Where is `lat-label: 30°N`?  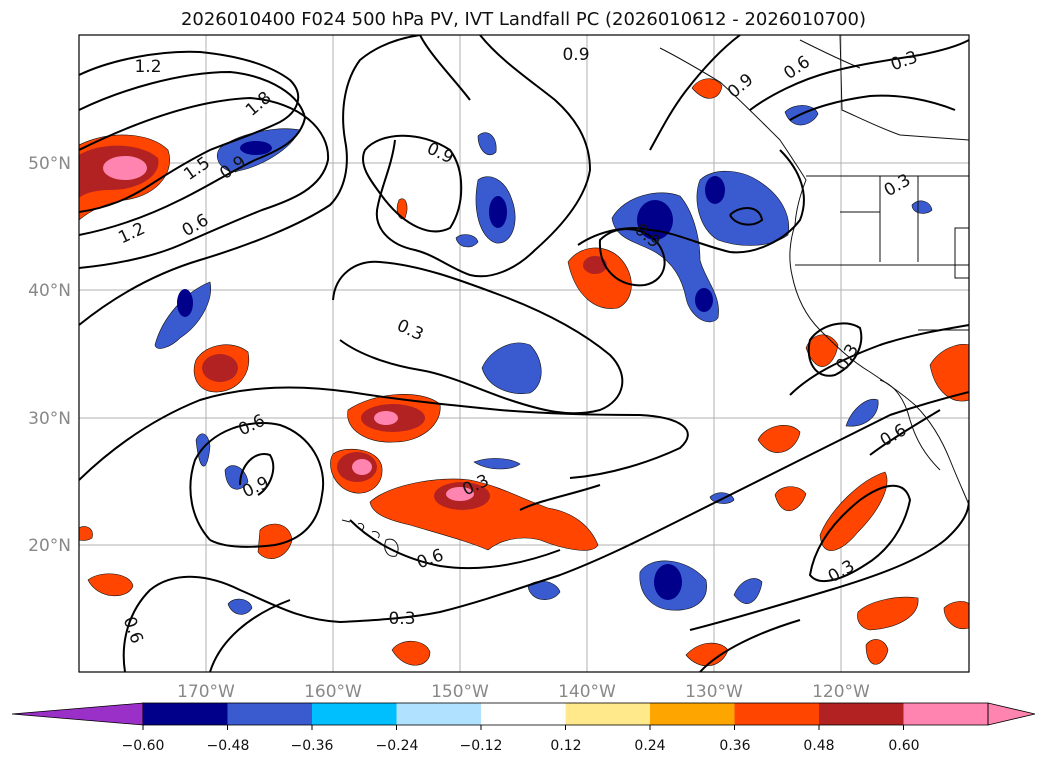
lat-label: 30°N is located at coordinates (49, 419).